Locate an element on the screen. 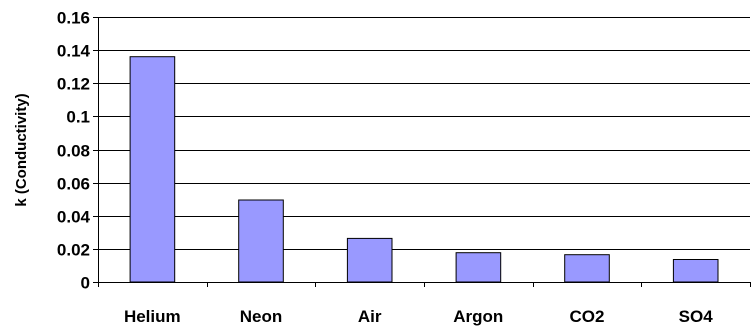 This screenshot has height=326, width=752. x-category-label: Air is located at coordinates (370, 316).